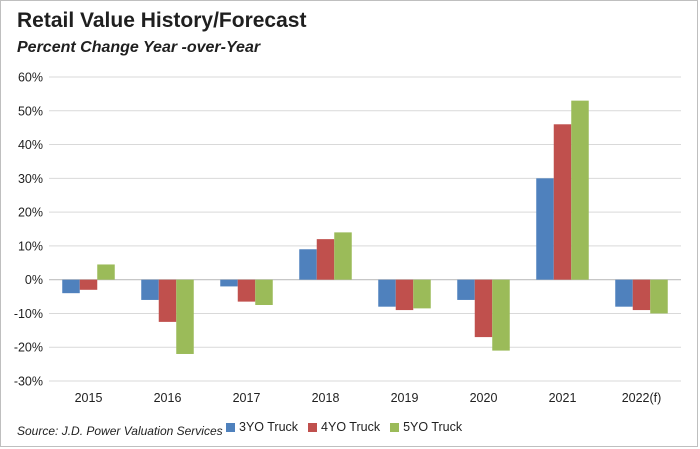 The width and height of the screenshot is (700, 449). I want to click on x-tick-label: 2022(f), so click(642, 398).